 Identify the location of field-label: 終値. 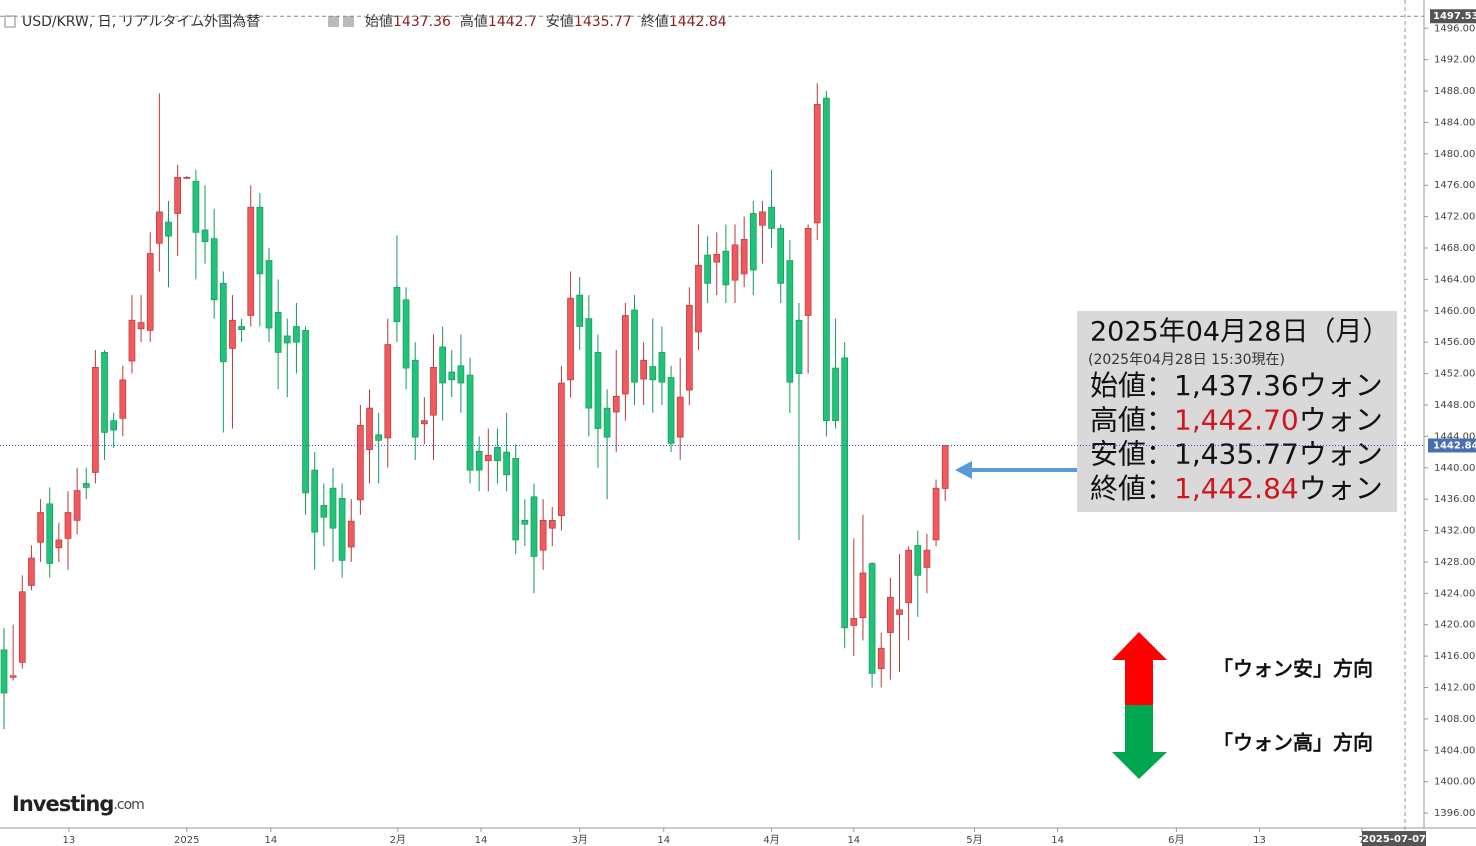
(655, 22).